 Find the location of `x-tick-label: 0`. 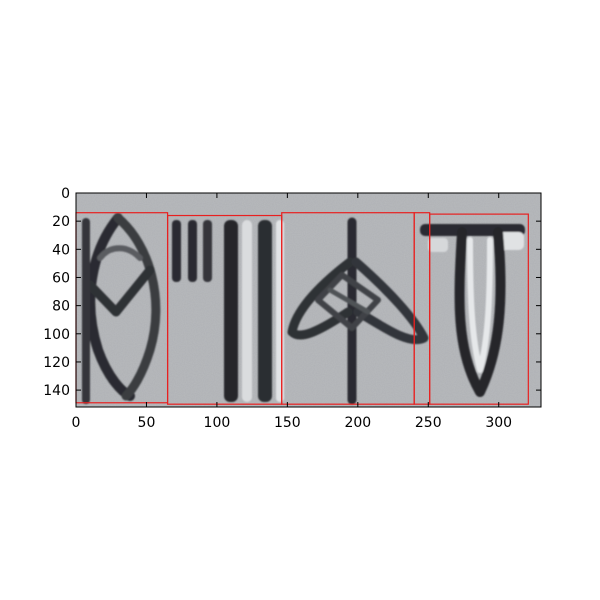

x-tick-label: 0 is located at coordinates (76, 423).